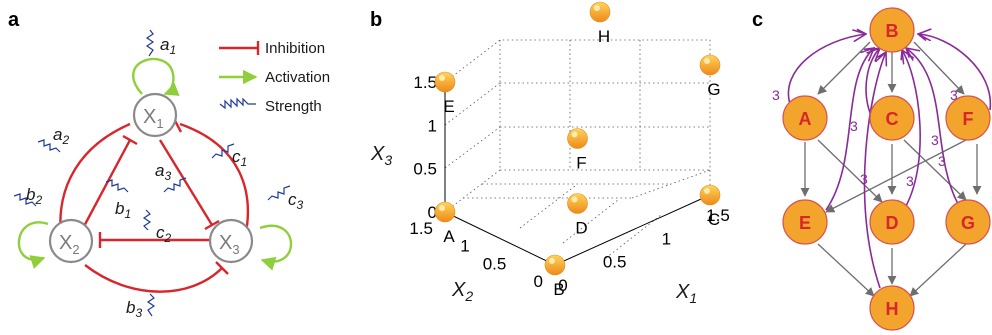  I want to click on inhibition-x2-x1-inner, so click(106, 185).